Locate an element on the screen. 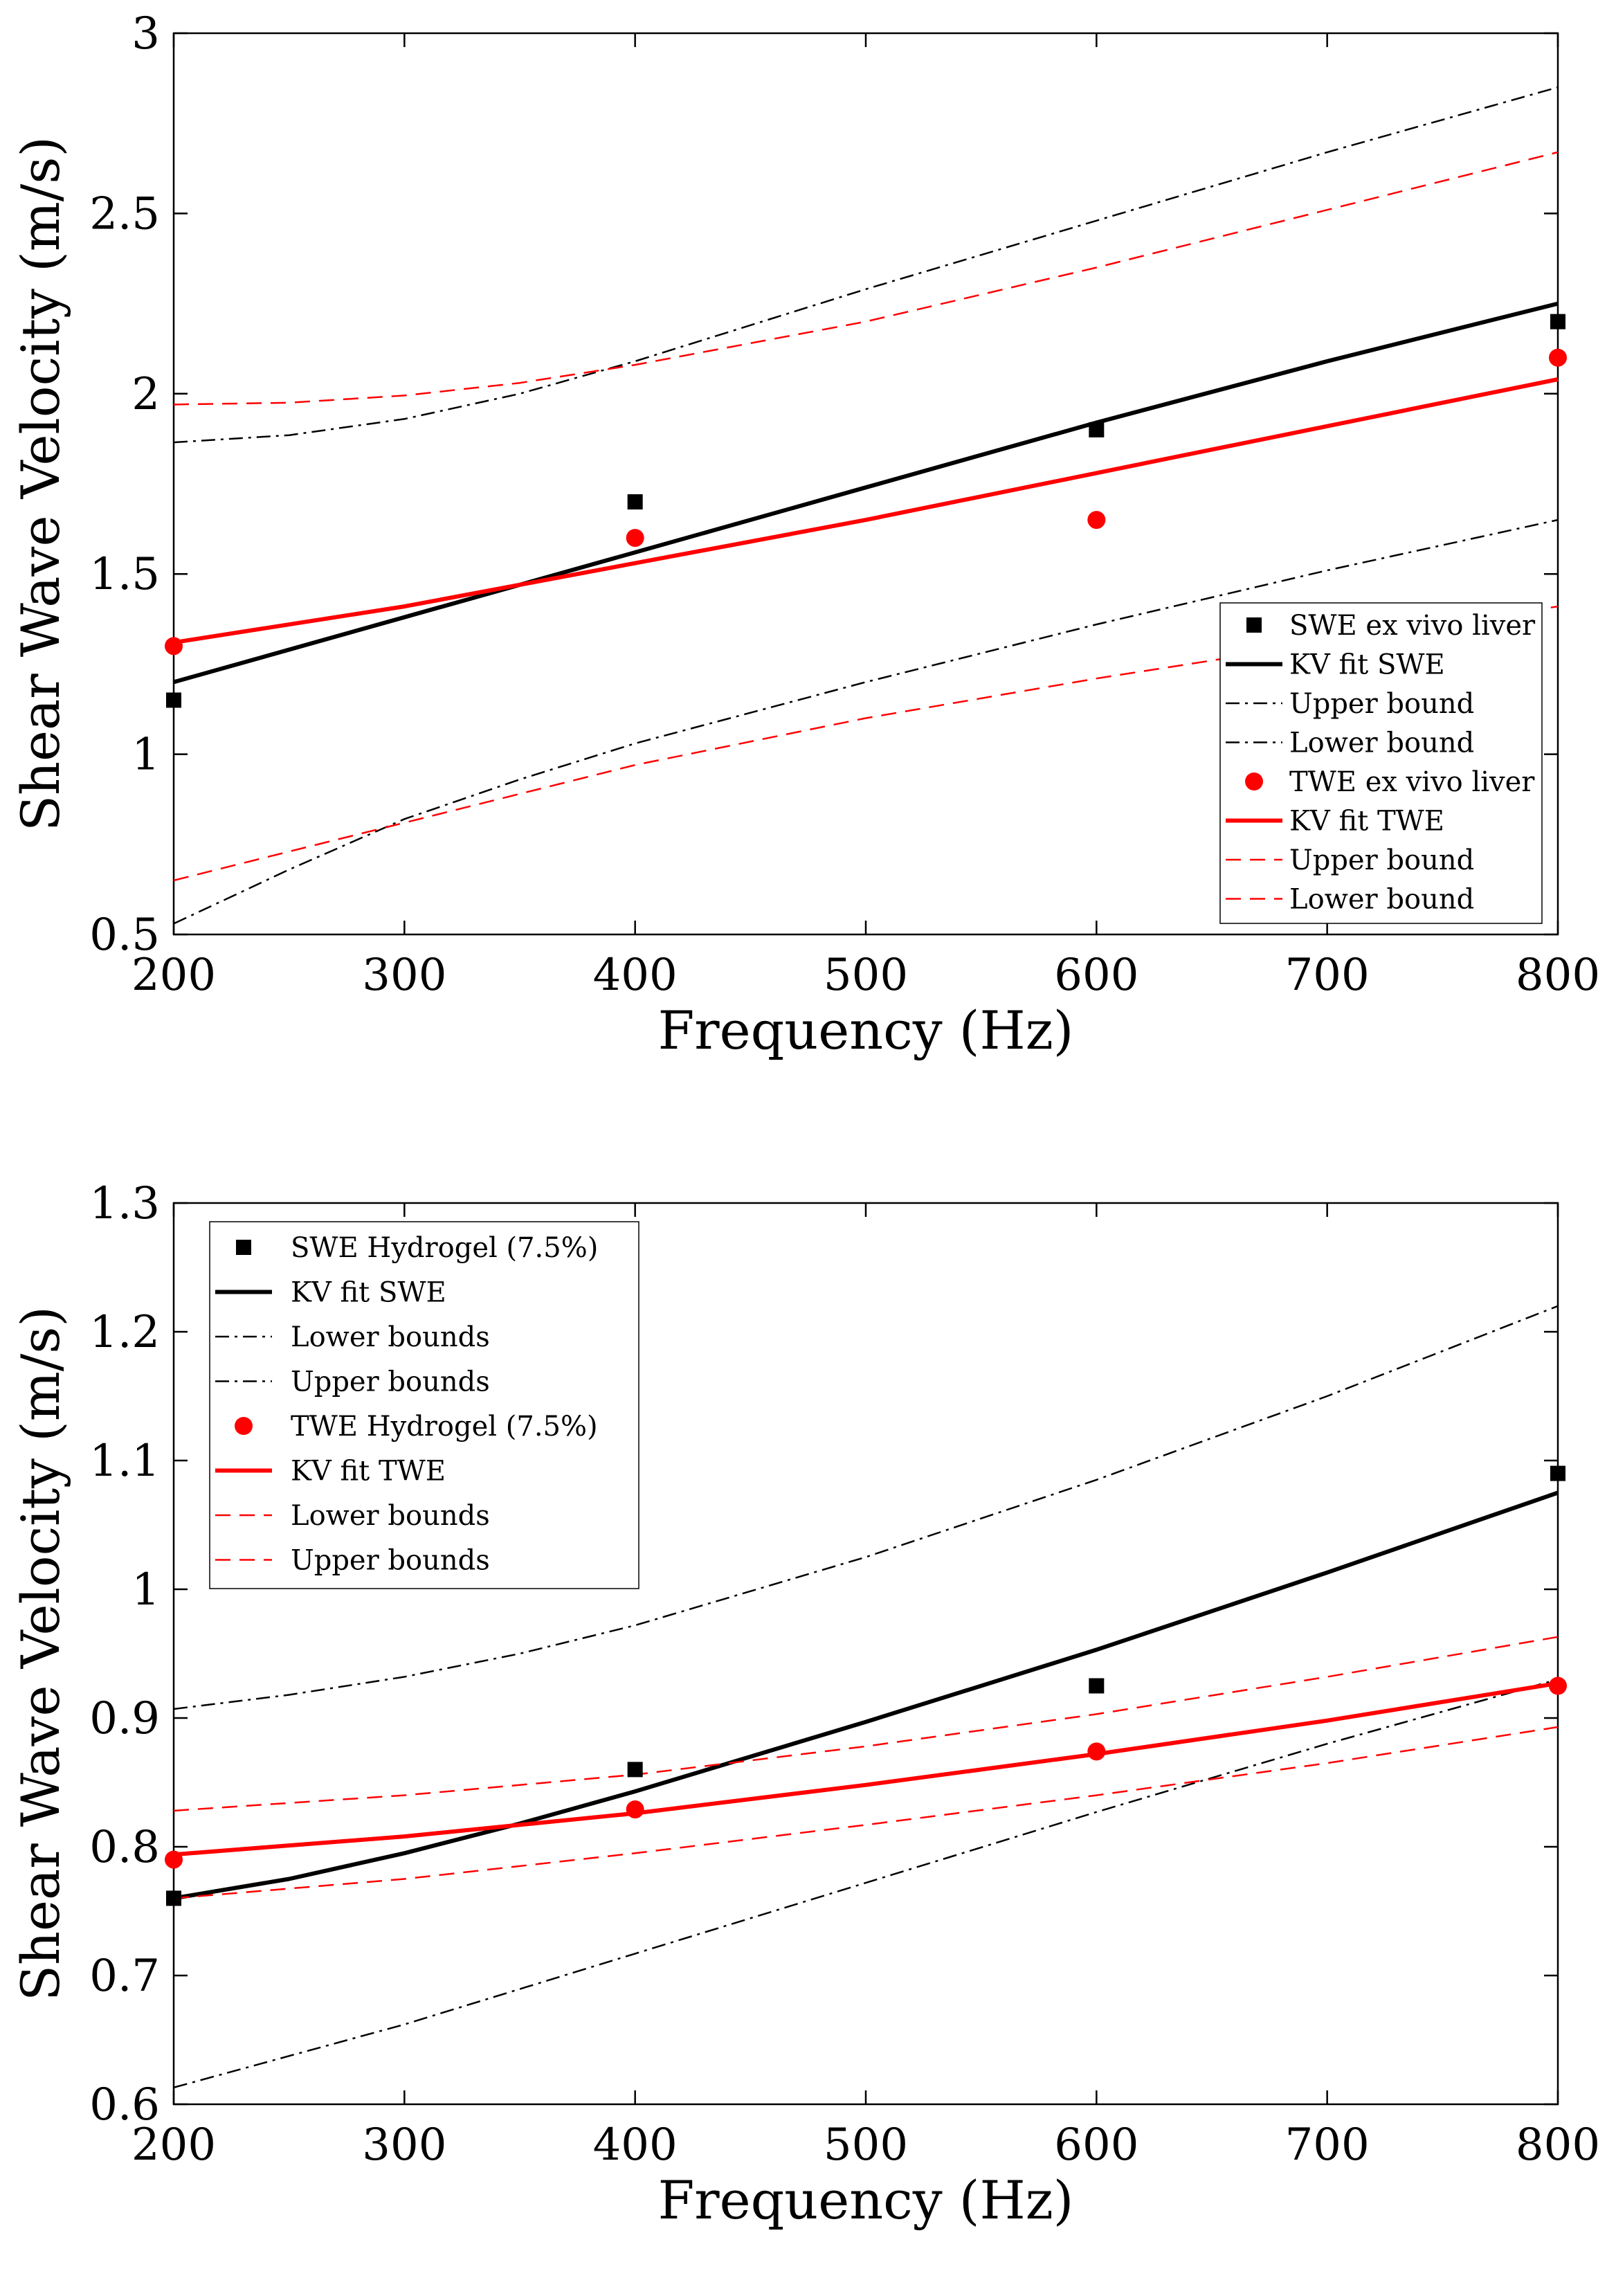 The image size is (1616, 2296). legend-entry-label: SWE ex vivo liver is located at coordinates (1412, 626).